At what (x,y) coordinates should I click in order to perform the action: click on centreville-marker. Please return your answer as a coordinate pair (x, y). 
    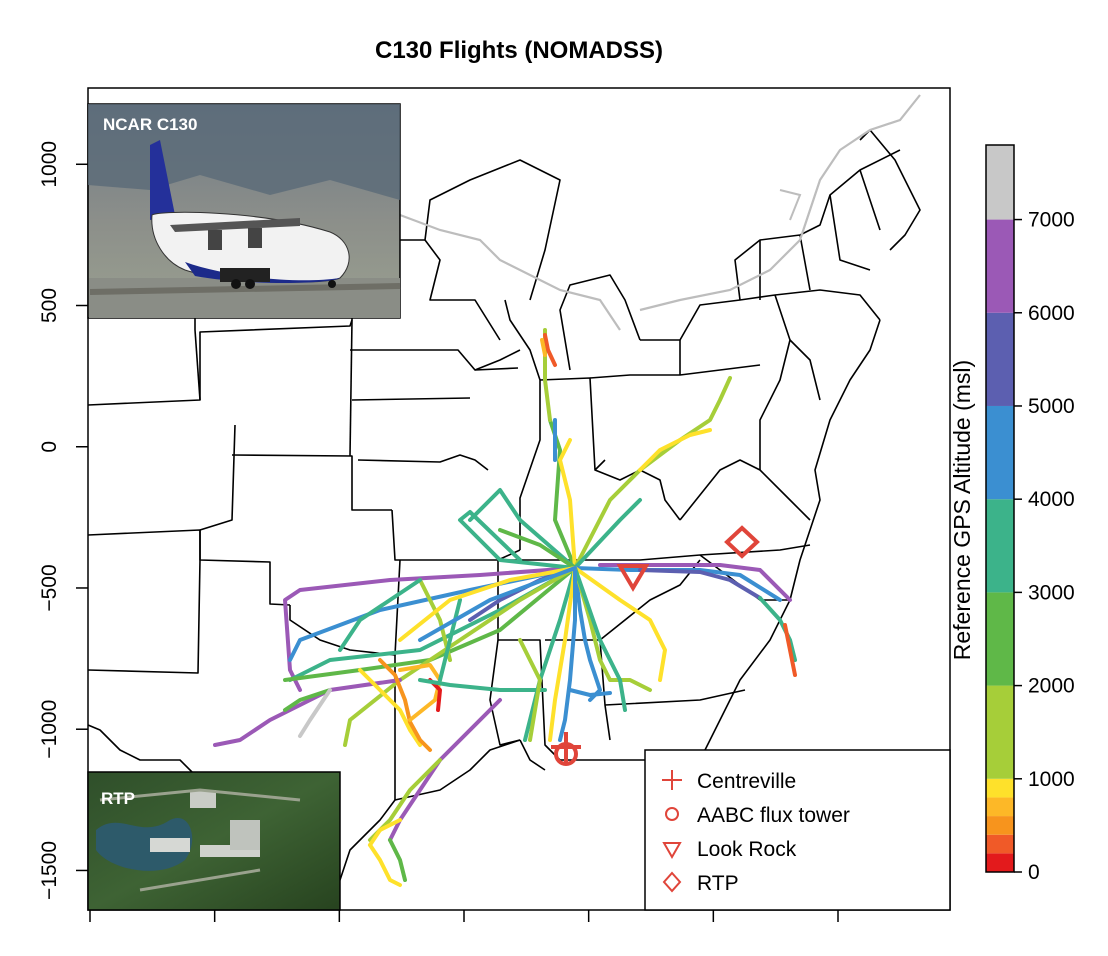
    Looking at the image, I should click on (566, 747).